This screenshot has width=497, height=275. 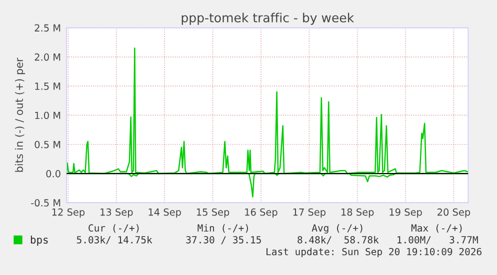 What do you see at coordinates (213, 213) in the screenshot?
I see `x-tick-label: 15 Sep` at bounding box center [213, 213].